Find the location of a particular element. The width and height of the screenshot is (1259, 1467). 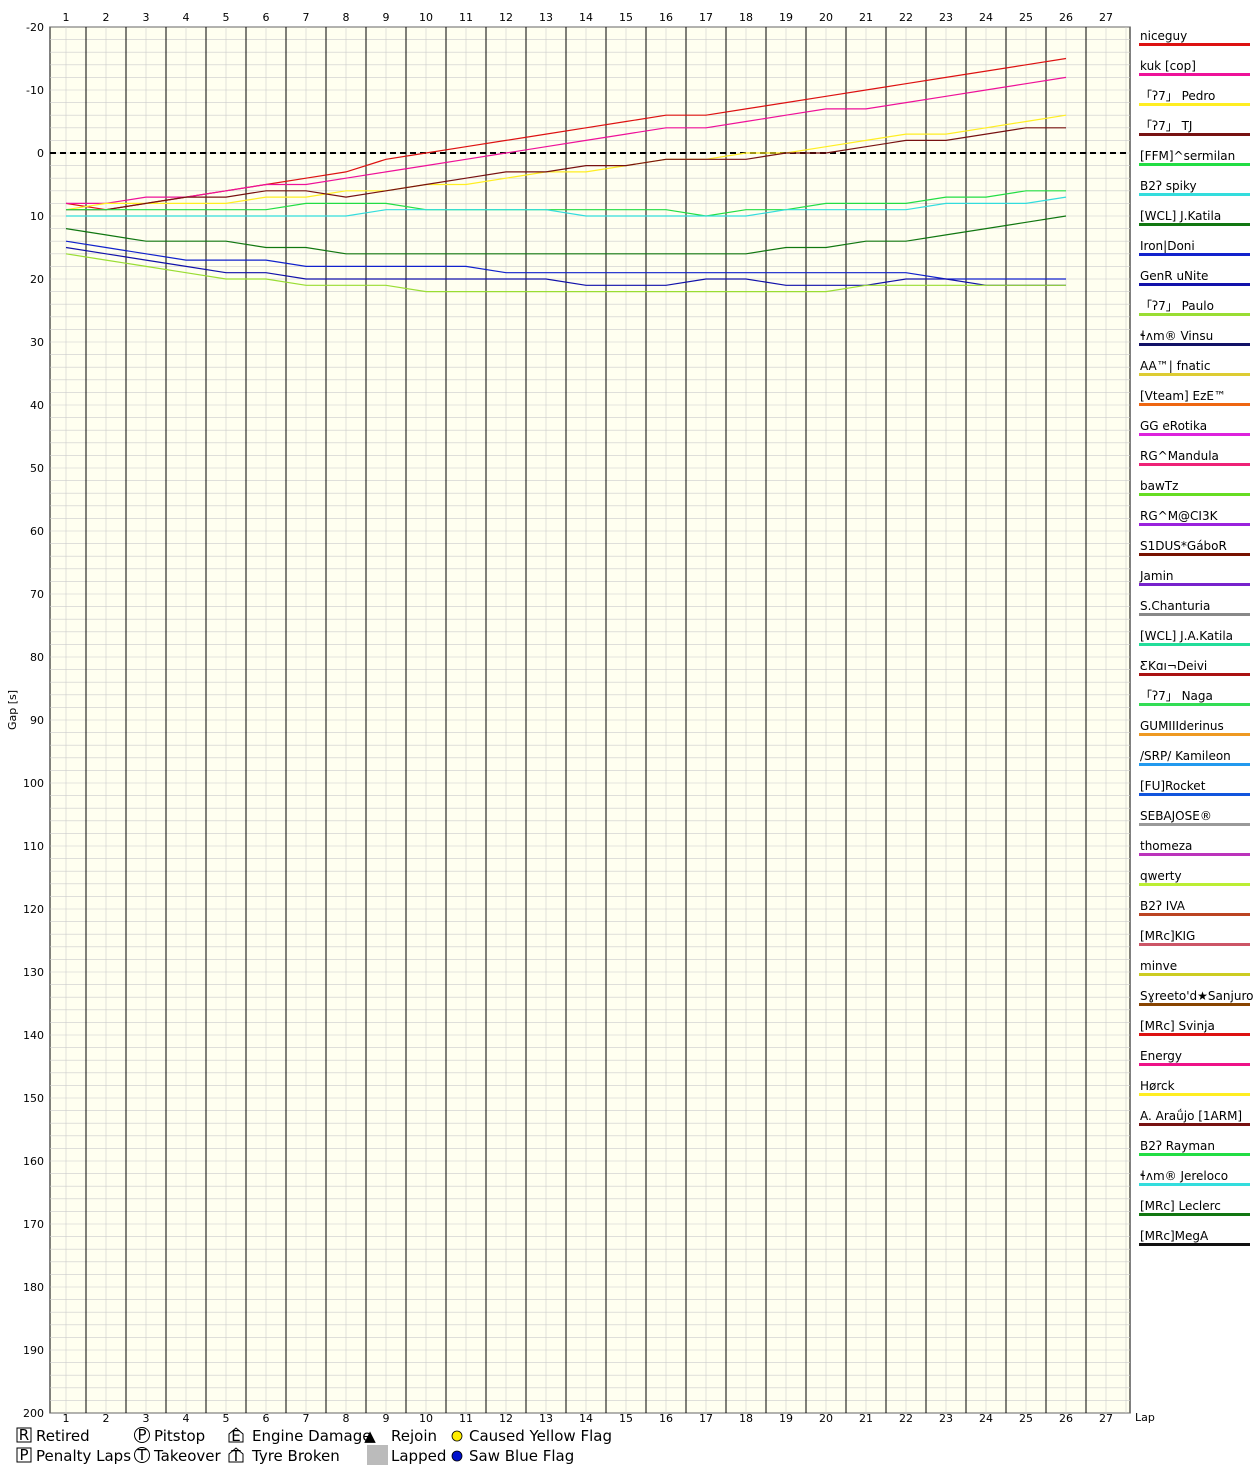

y-tick-label: 180 is located at coordinates (33, 1287).